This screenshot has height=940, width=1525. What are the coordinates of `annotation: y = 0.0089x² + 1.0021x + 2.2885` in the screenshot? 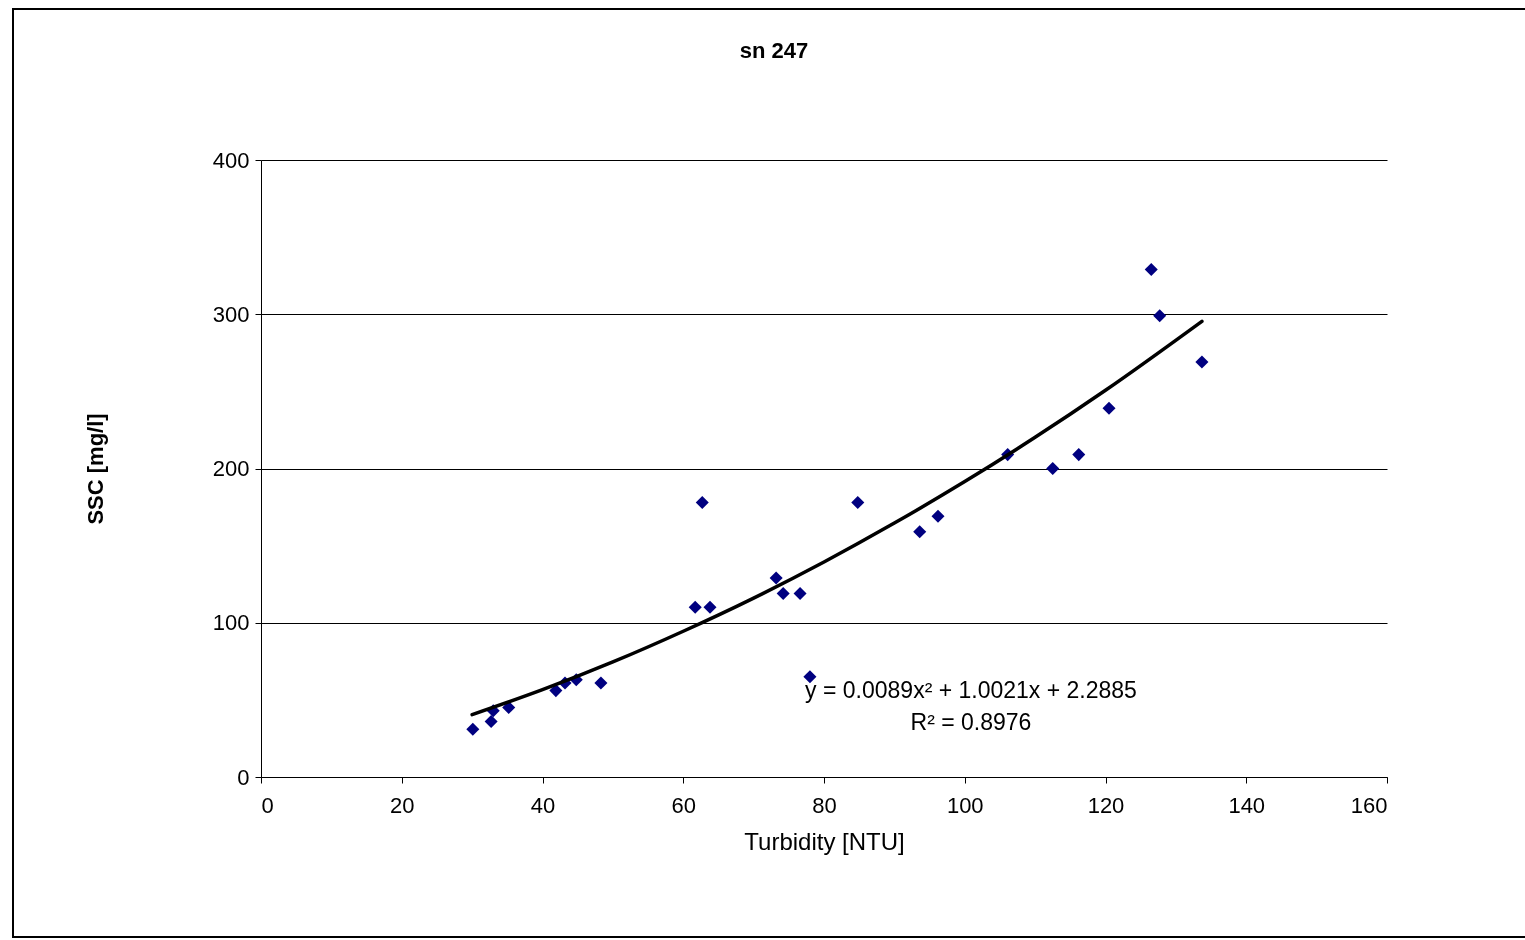 It's located at (971, 690).